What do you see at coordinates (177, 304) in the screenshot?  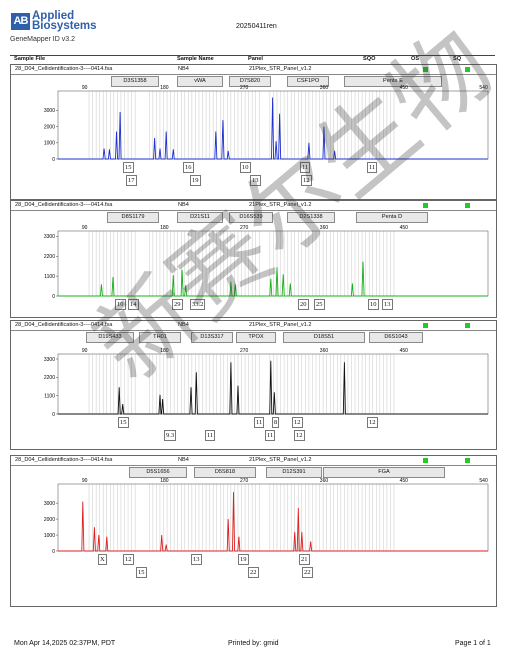 I see `allele-call-label: 29` at bounding box center [177, 304].